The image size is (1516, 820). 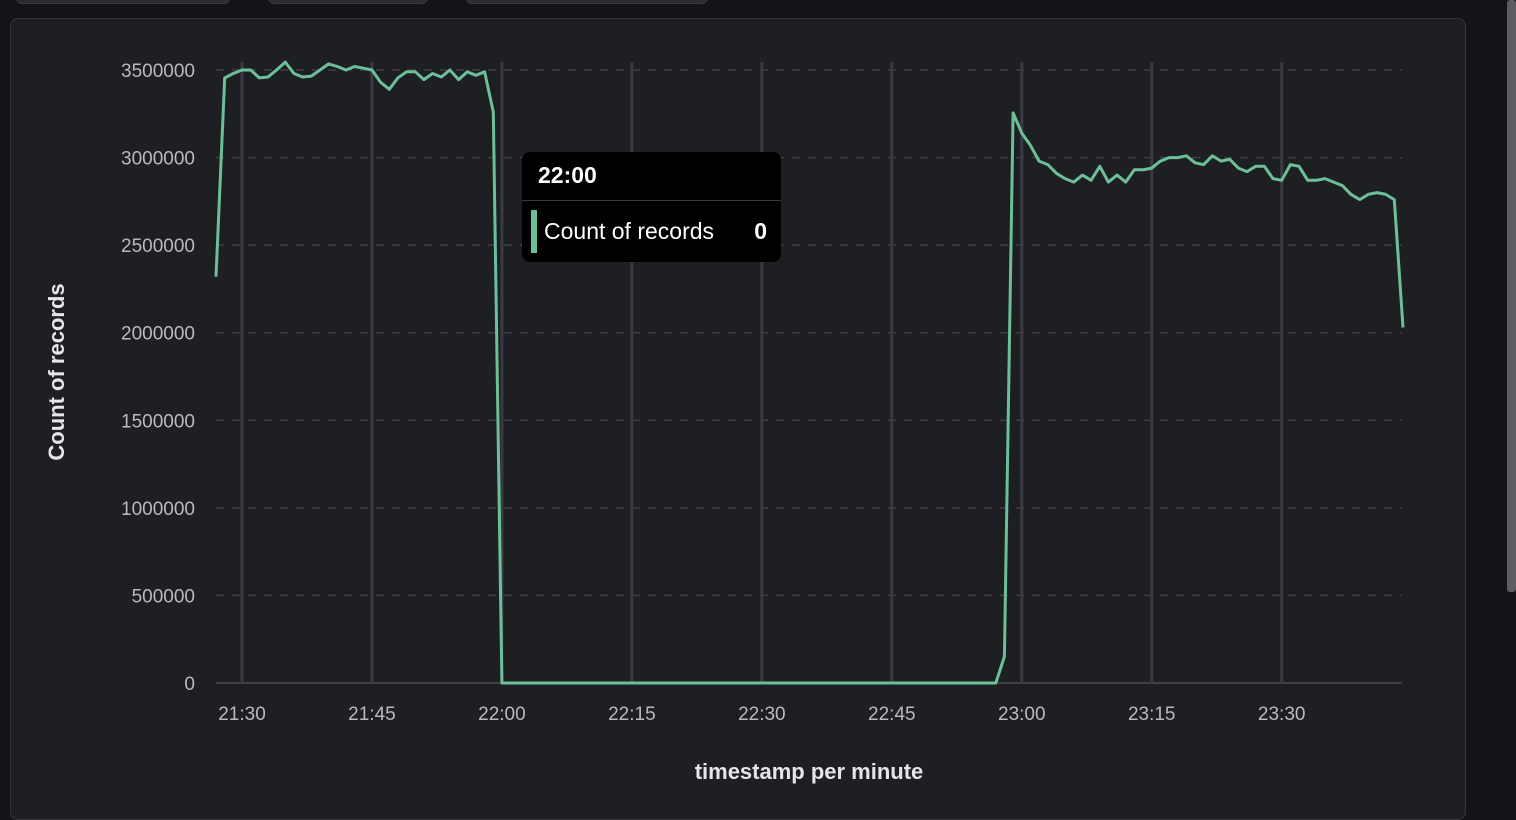 What do you see at coordinates (372, 714) in the screenshot?
I see `x-tick-label: 21:45` at bounding box center [372, 714].